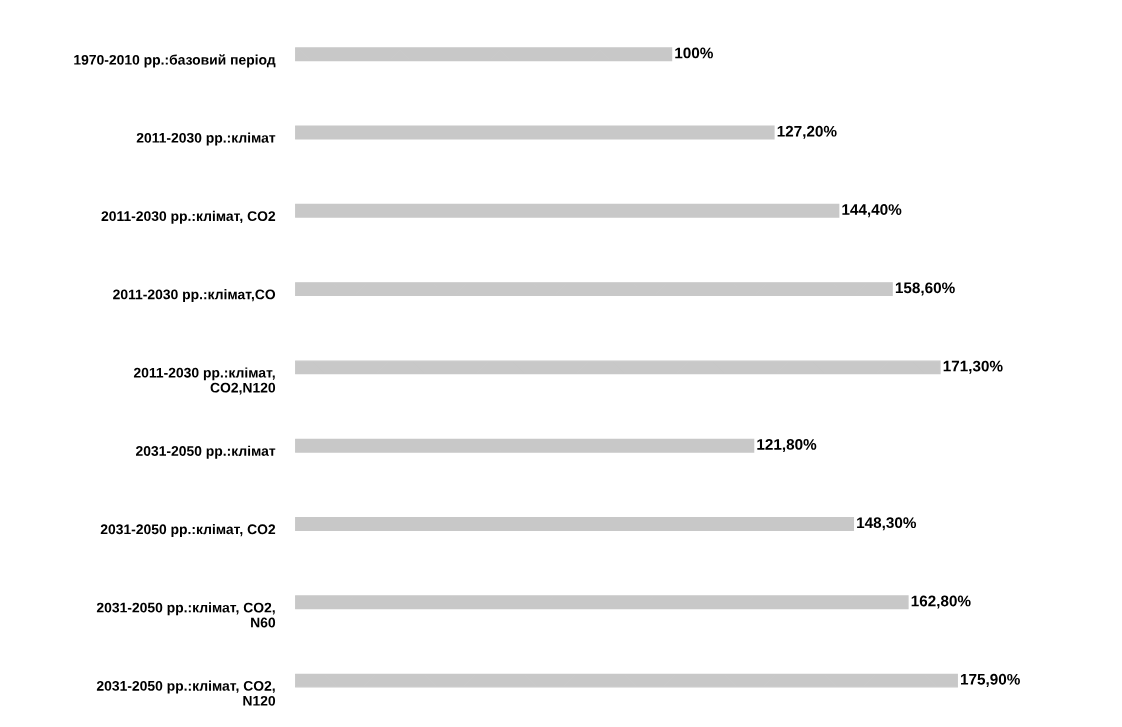  I want to click on data-label: 100%, so click(694, 53).